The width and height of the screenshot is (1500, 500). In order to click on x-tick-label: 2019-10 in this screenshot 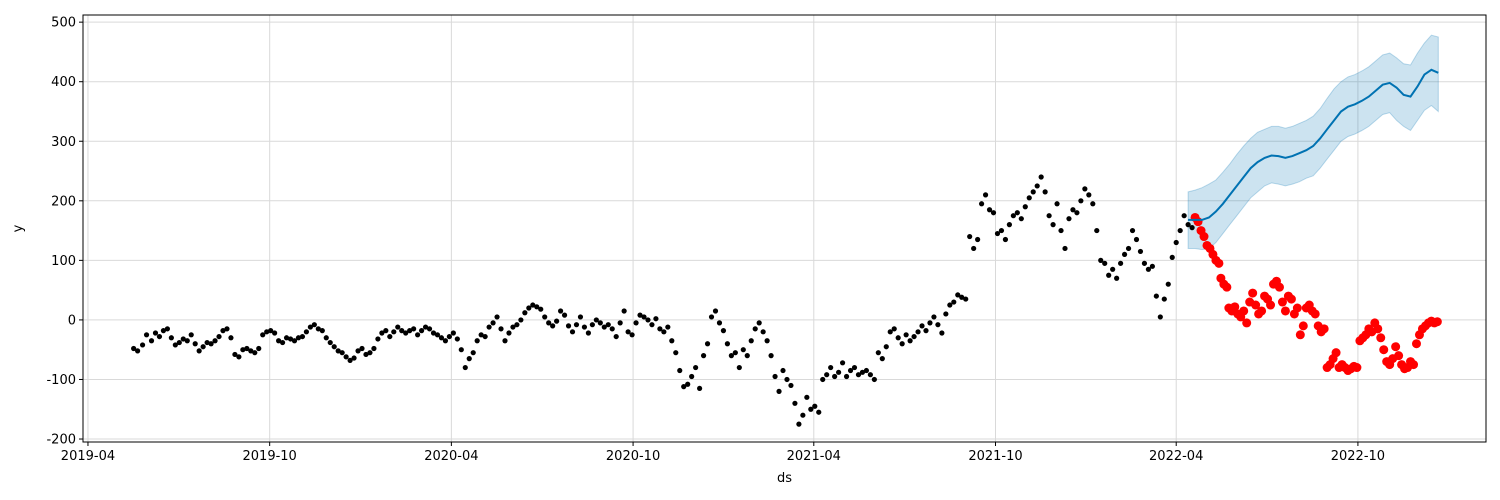, I will do `click(270, 456)`.